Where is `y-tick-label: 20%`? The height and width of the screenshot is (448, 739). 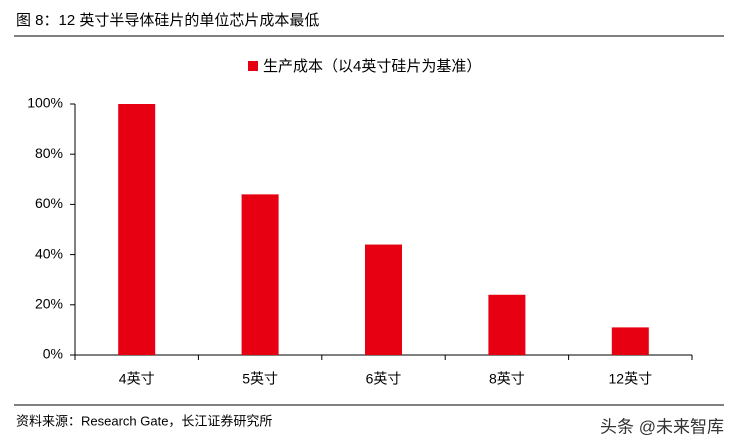
y-tick-label: 20% is located at coordinates (49, 304).